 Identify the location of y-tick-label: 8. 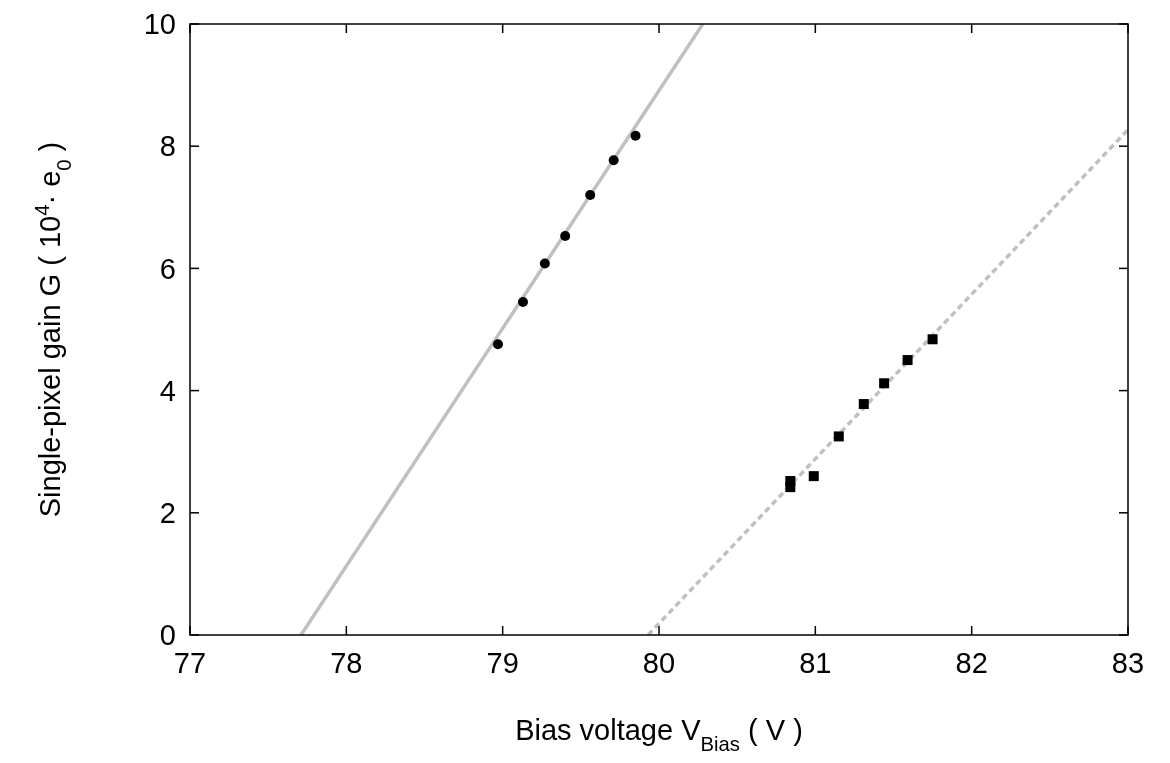
(167, 146).